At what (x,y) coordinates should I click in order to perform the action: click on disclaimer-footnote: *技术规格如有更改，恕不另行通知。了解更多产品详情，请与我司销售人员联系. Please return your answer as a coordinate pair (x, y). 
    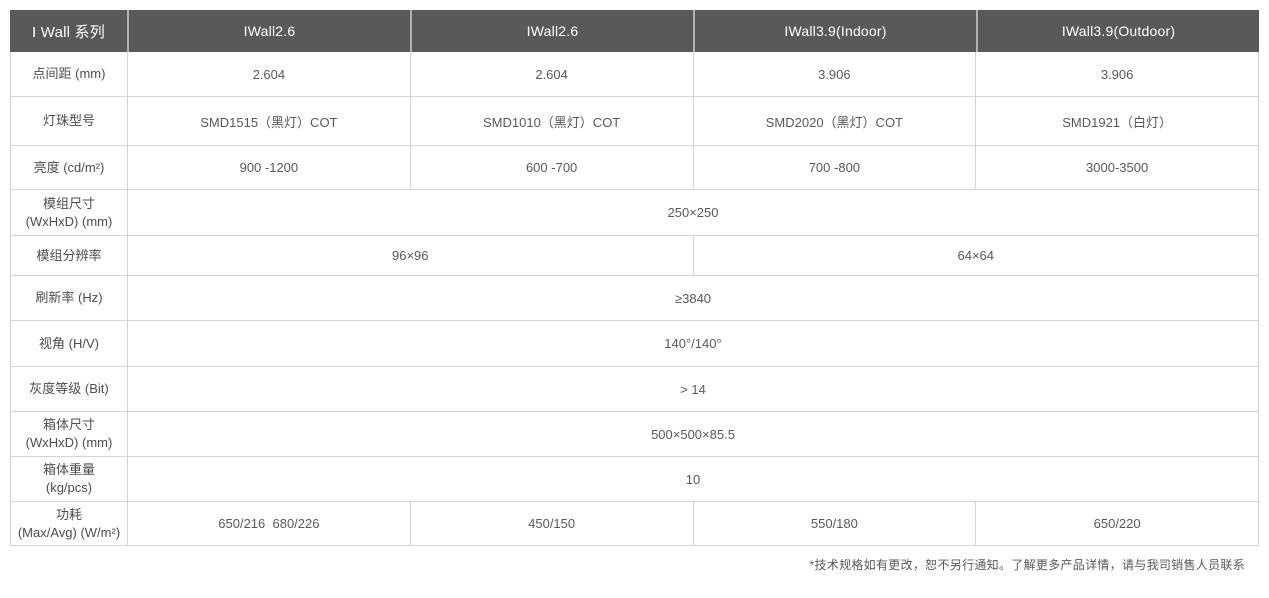
    Looking at the image, I should click on (1027, 565).